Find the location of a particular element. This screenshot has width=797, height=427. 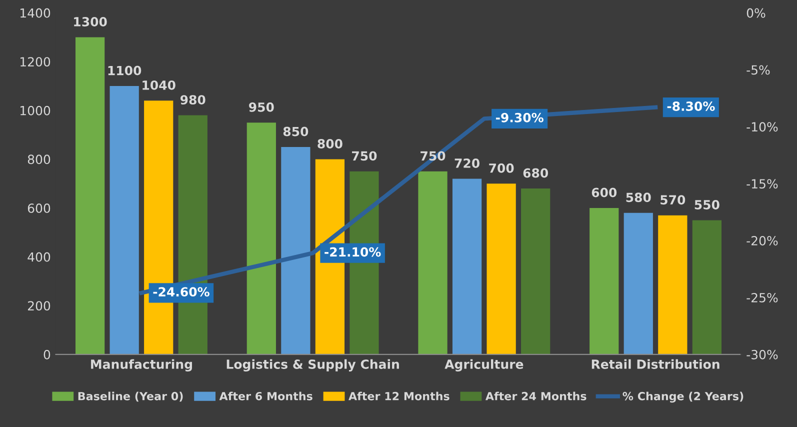

data-label: 980 is located at coordinates (193, 100).